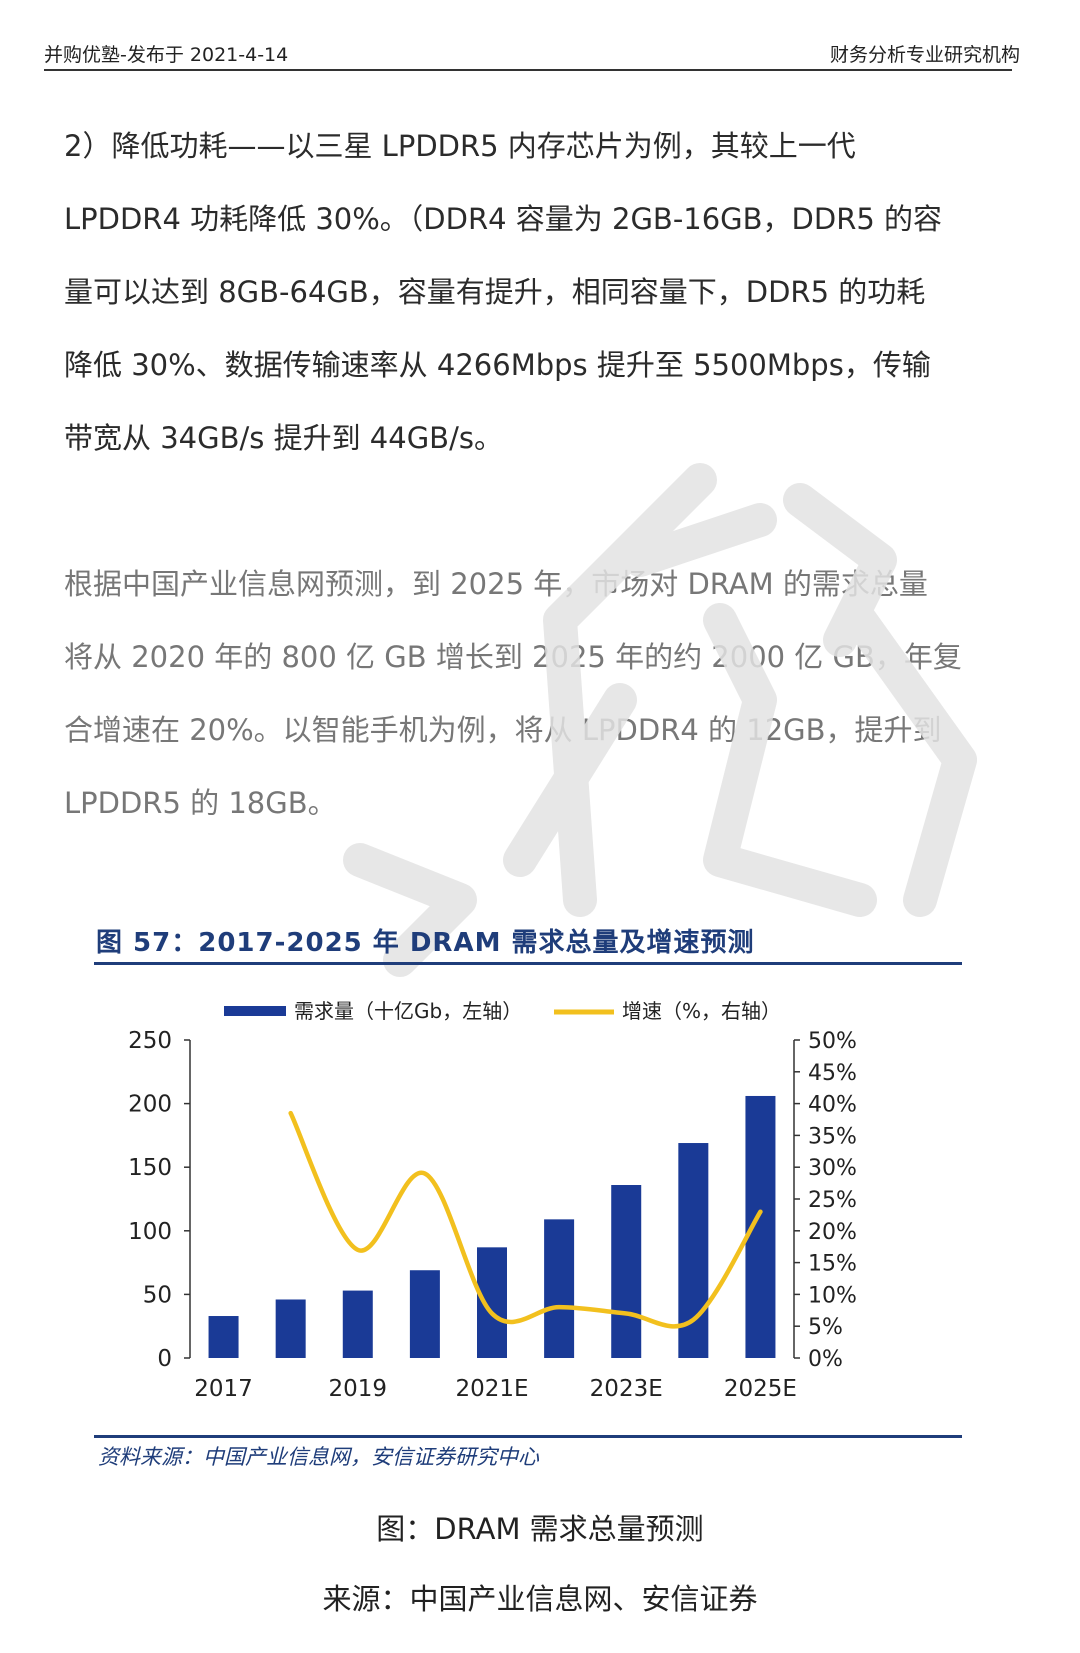 This screenshot has height=1653, width=1080. I want to click on right-axis-tick-label: 25%, so click(832, 1200).